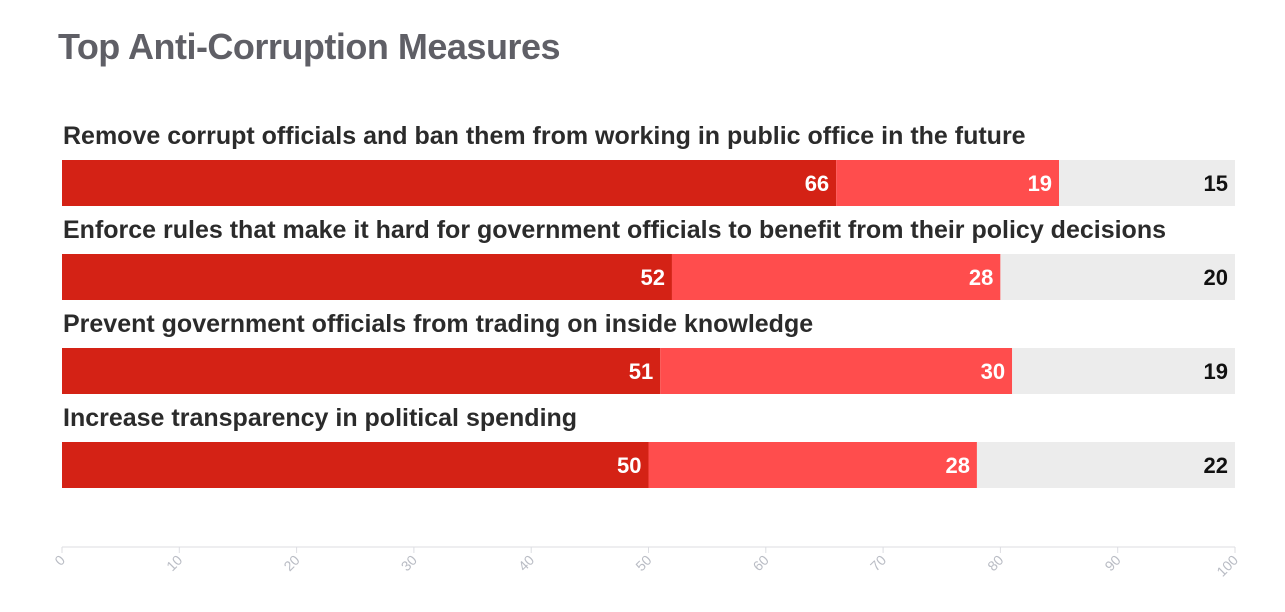  What do you see at coordinates (993, 371) in the screenshot?
I see `data-label: 30` at bounding box center [993, 371].